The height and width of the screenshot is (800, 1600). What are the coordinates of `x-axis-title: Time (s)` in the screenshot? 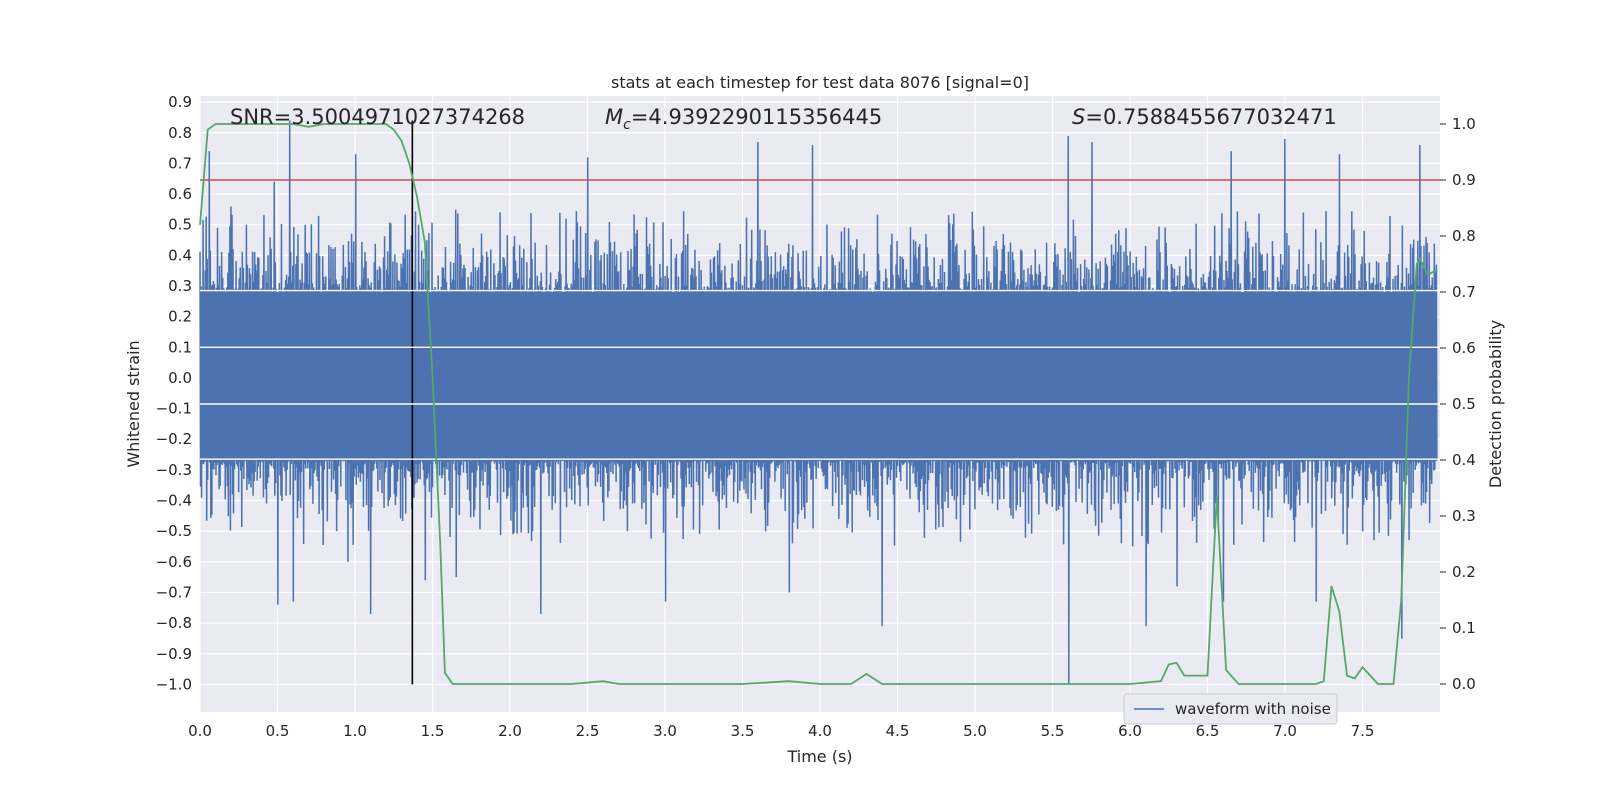 It's located at (819, 756).